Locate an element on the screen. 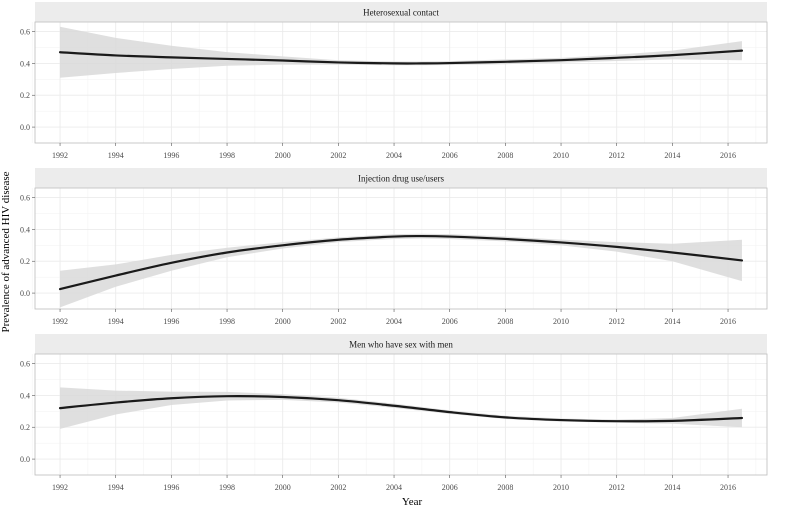  y-axis-title: Prevalence of advanced HIV disease is located at coordinates (6, 251).